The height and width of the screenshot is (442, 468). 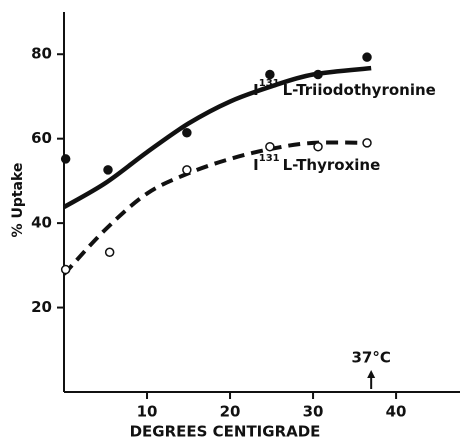 I want to click on y-axis-label: % Uptake, so click(x=18, y=200).